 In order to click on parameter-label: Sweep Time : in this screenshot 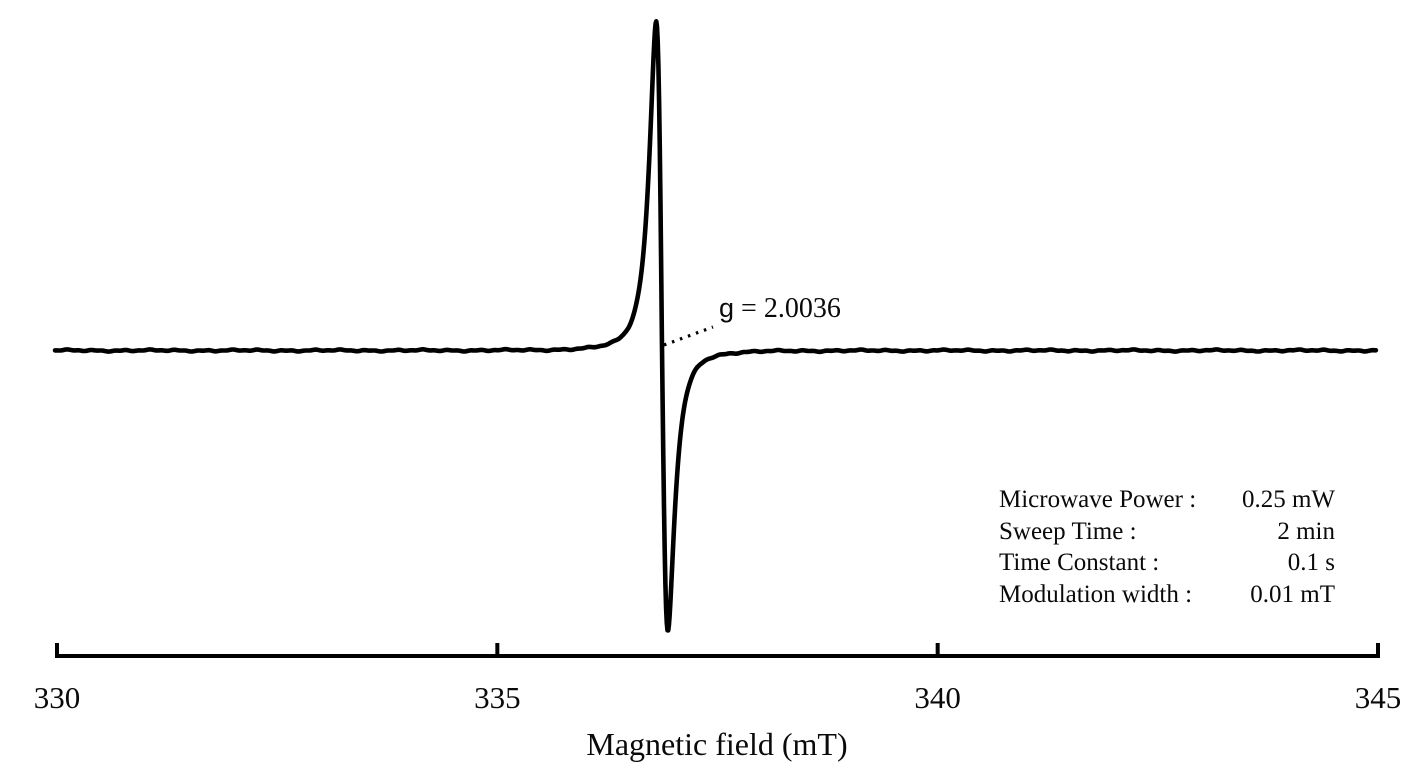, I will do `click(1068, 531)`.